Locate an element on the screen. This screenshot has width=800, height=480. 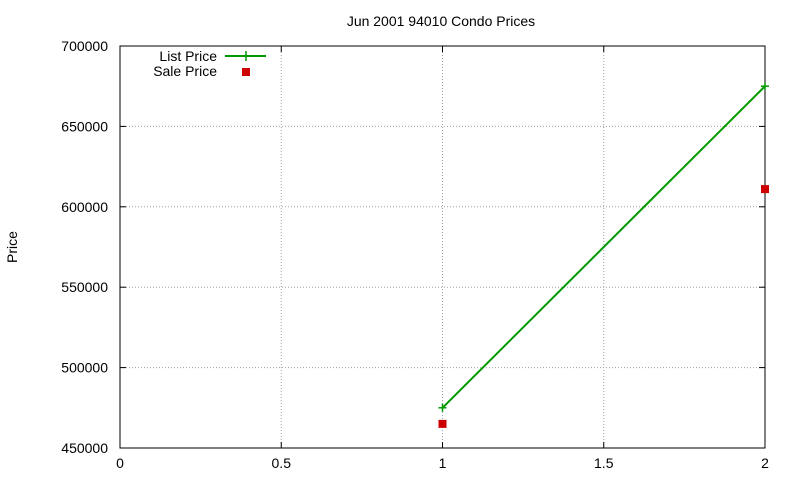
y-tick-label: 600000 is located at coordinates (84, 207).